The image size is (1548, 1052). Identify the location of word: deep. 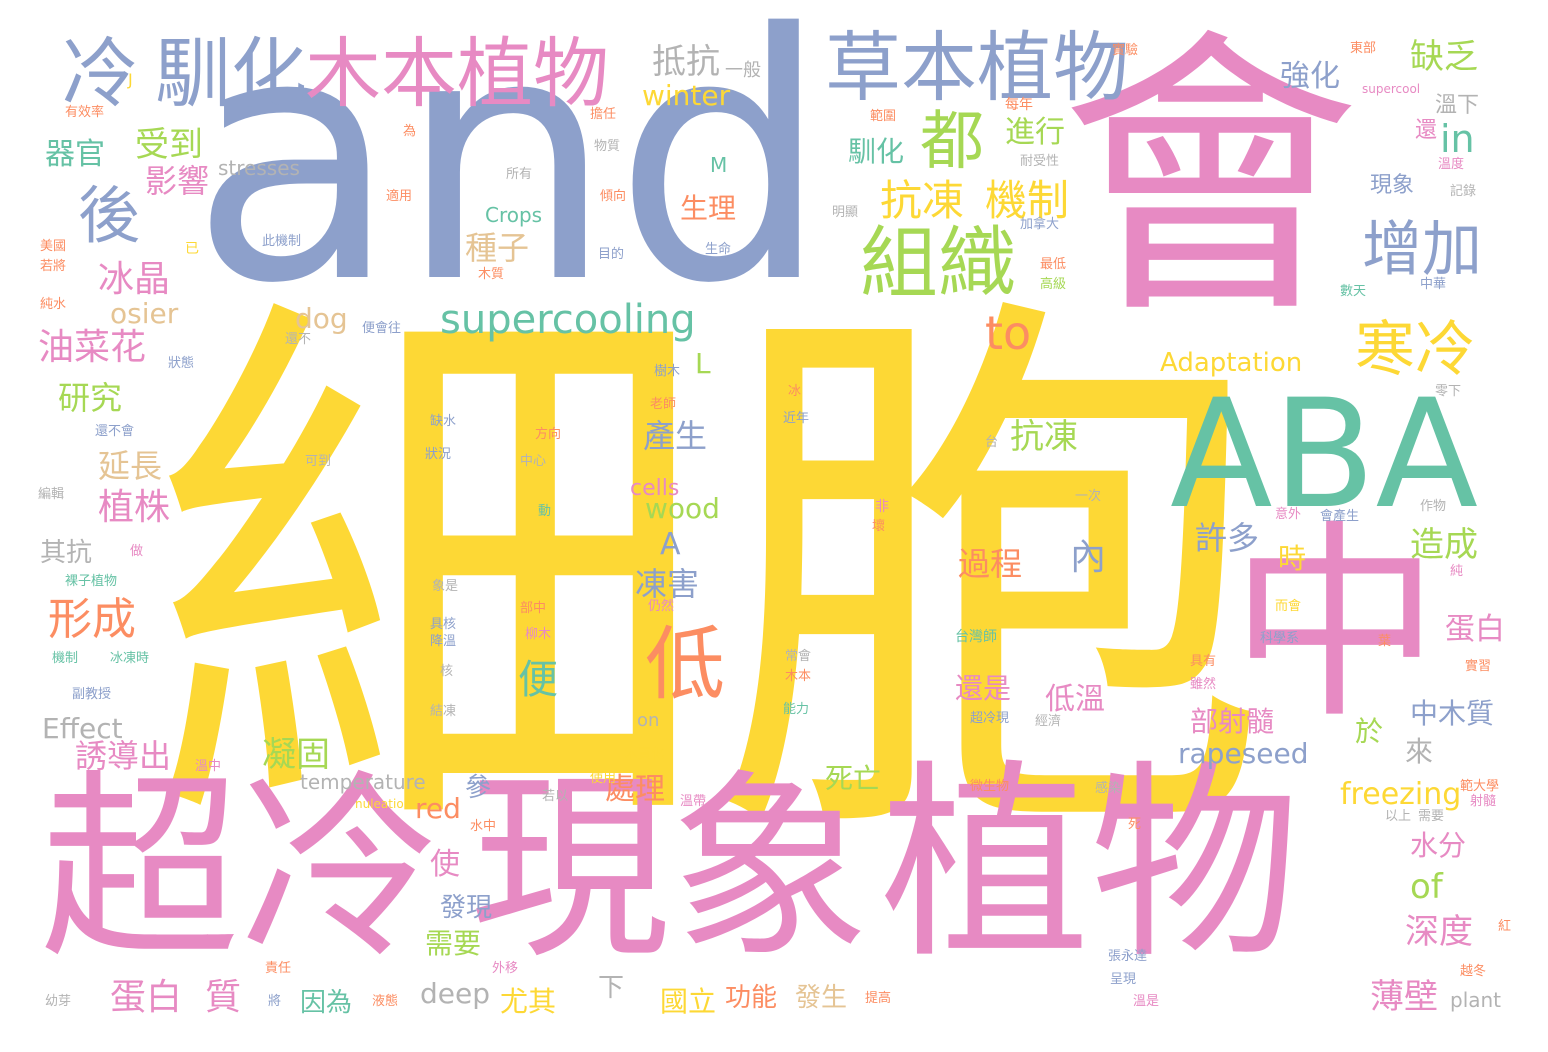
(455, 993).